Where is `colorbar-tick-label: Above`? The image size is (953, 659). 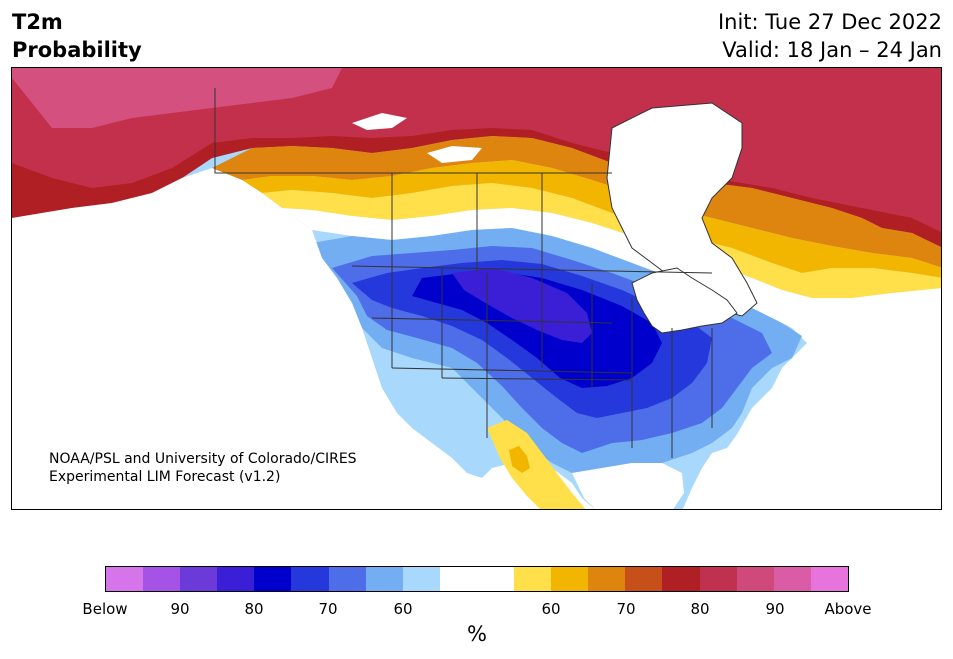
colorbar-tick-label: Above is located at coordinates (848, 609).